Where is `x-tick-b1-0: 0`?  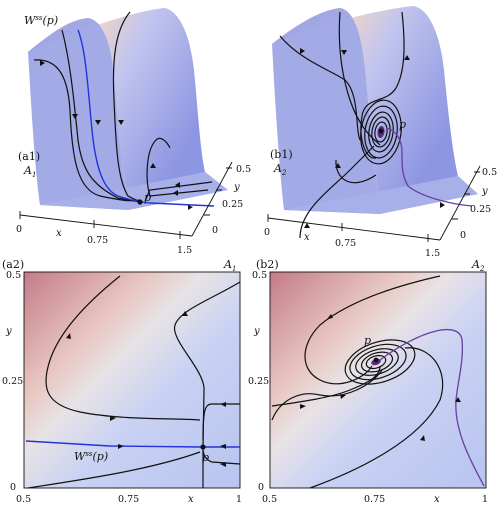 x-tick-b1-0: 0 is located at coordinates (267, 232).